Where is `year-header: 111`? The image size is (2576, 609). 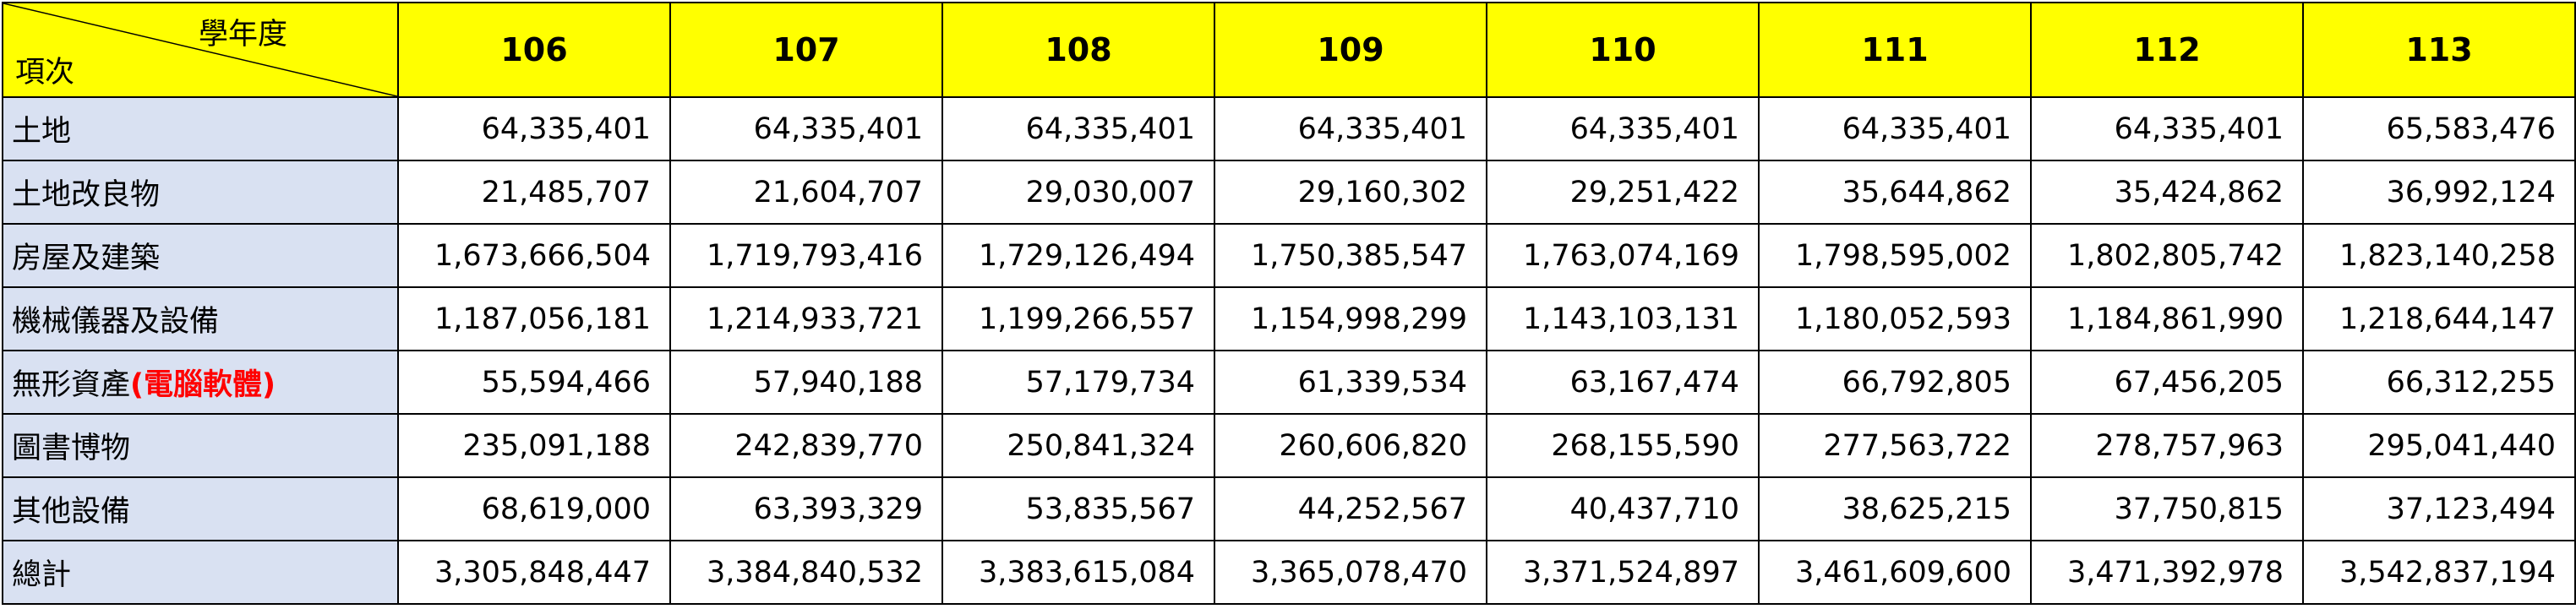 year-header: 111 is located at coordinates (1895, 50).